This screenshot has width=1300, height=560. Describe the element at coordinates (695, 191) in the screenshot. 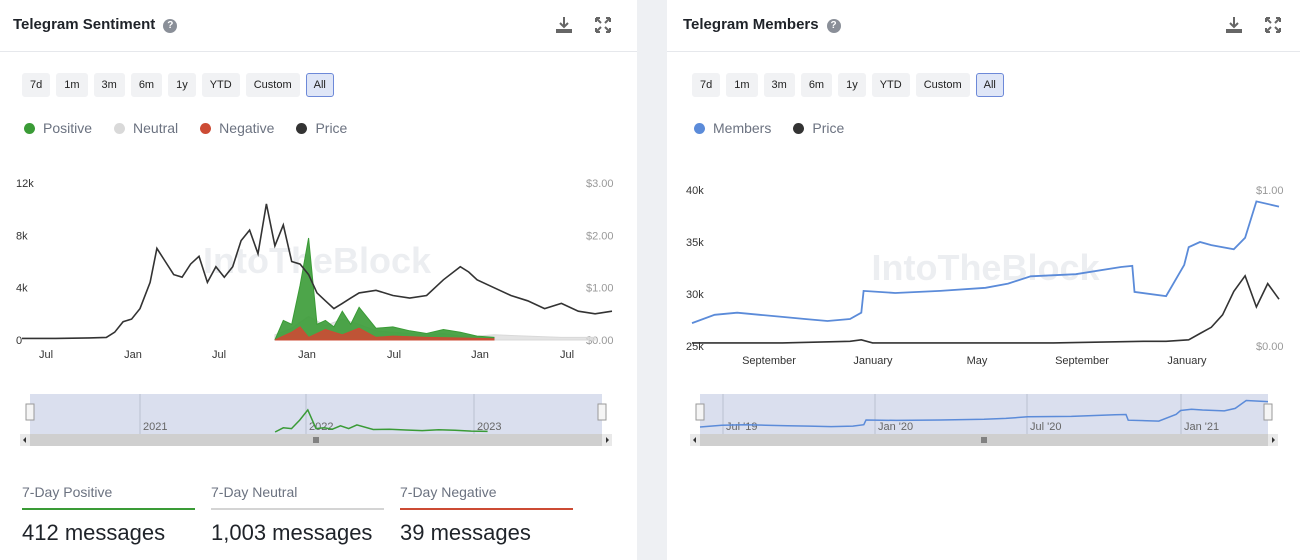

I see `y-left-tick-label: 40k` at that location.